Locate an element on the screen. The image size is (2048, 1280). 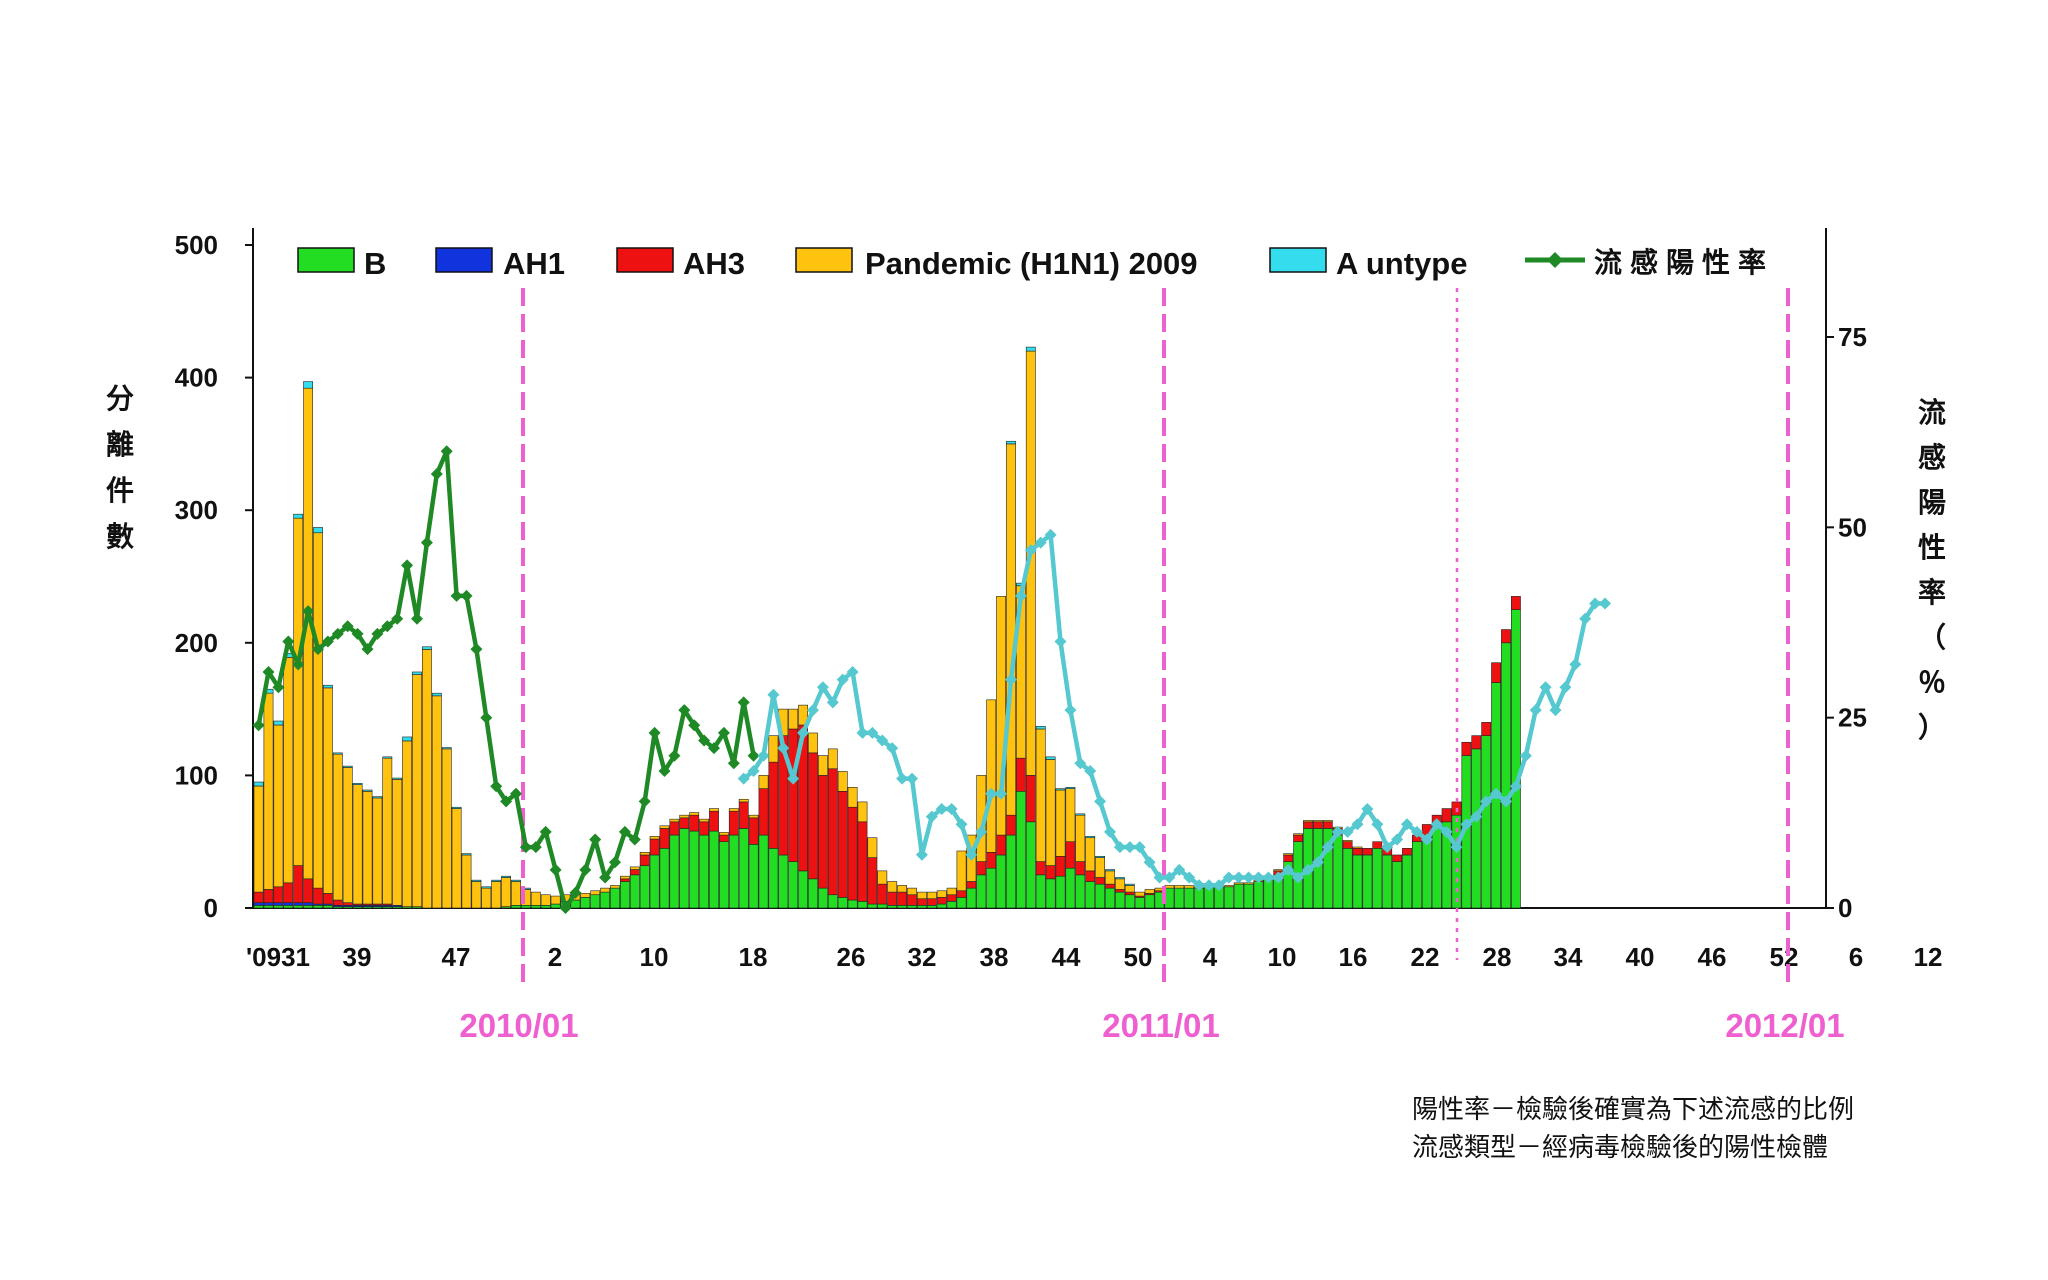
x-tick-label: 18 is located at coordinates (753, 957).